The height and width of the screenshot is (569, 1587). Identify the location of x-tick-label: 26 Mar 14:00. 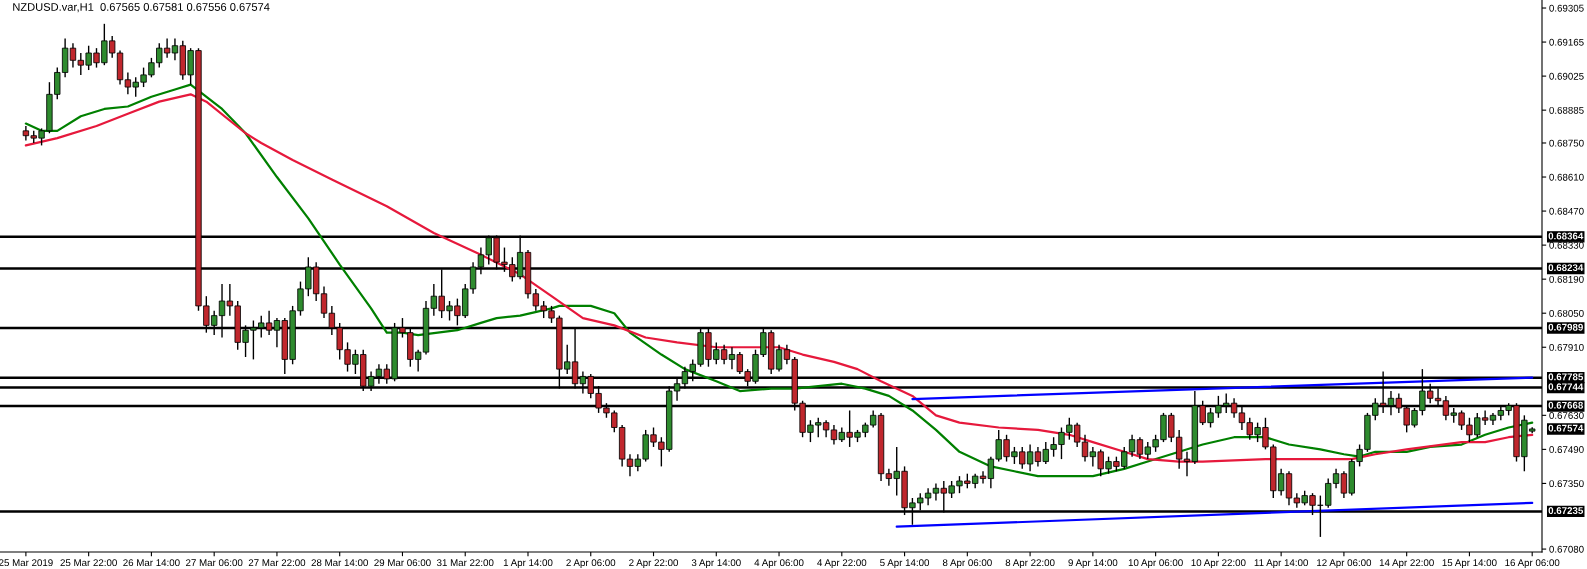
(151, 563).